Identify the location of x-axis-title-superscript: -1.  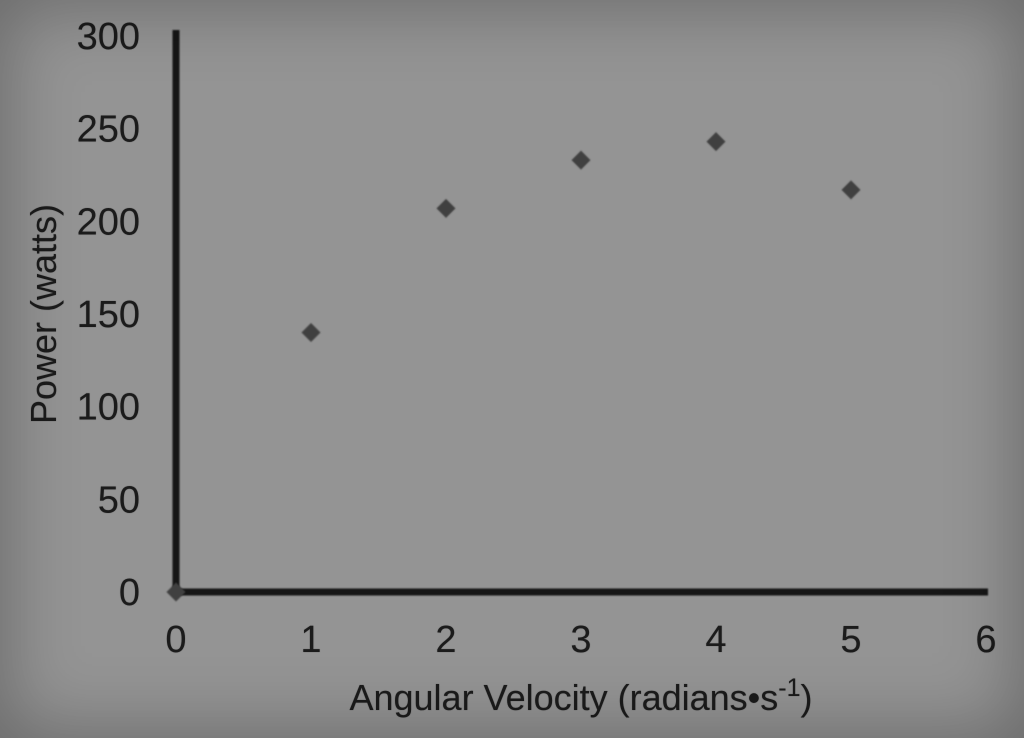
(789, 688).